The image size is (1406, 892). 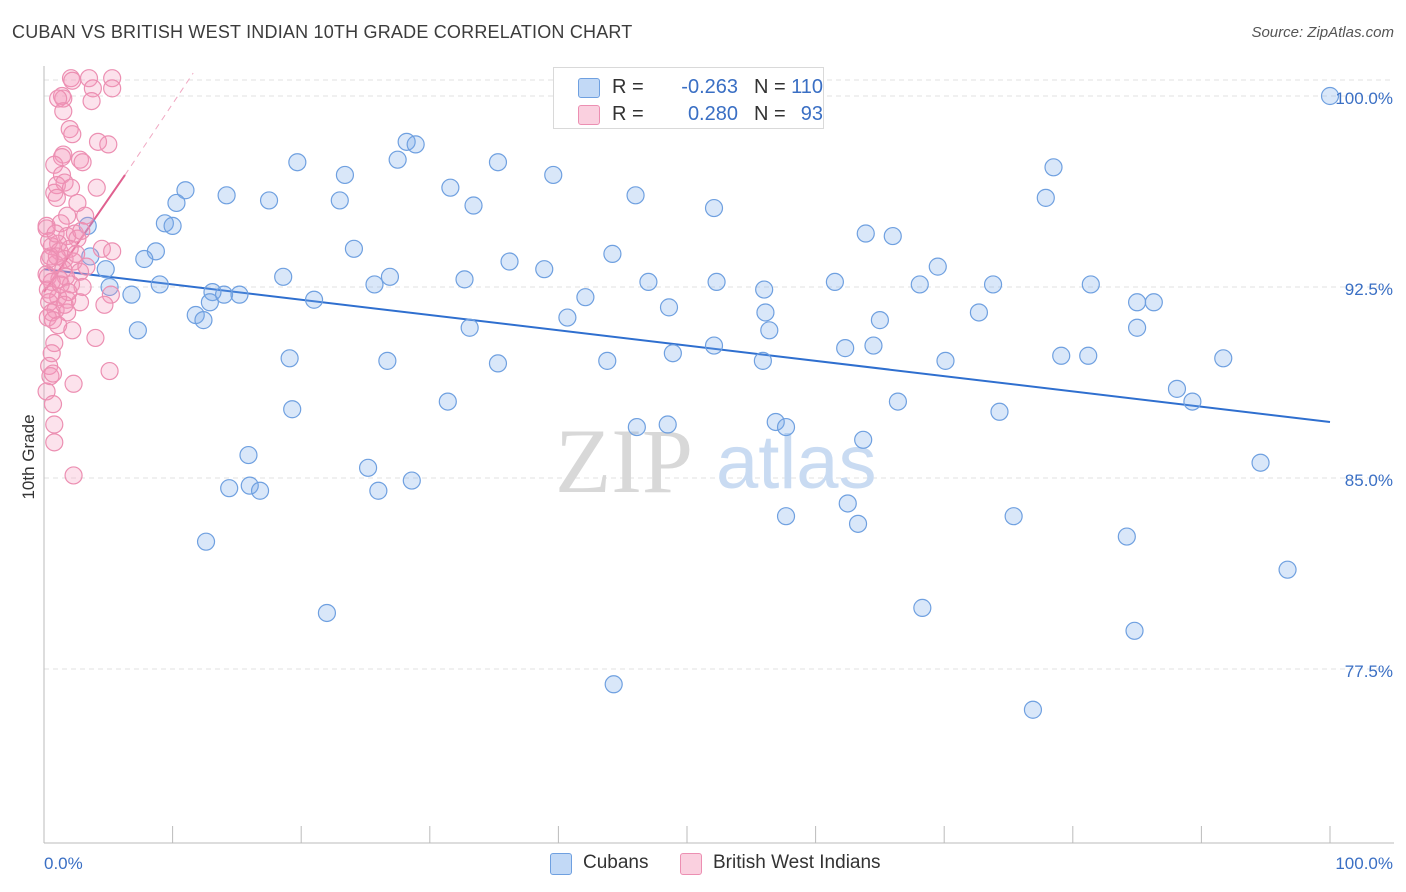 What do you see at coordinates (796, 462) in the screenshot?
I see `watermark-atlas: atlas` at bounding box center [796, 462].